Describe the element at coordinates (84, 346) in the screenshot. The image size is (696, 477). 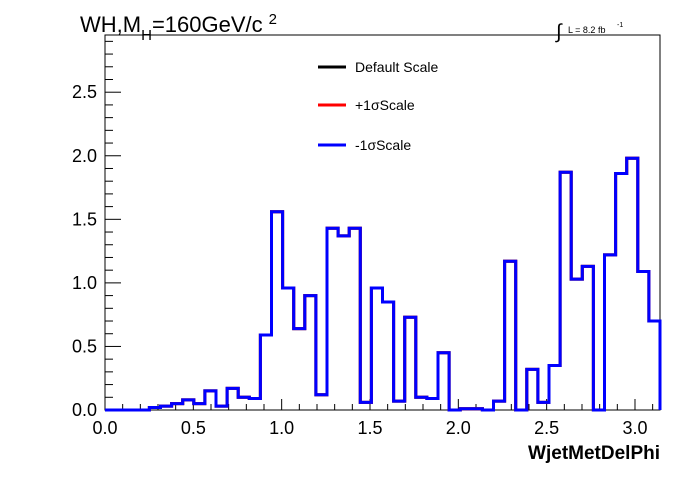
I see `y-tick-label: 0.5` at that location.